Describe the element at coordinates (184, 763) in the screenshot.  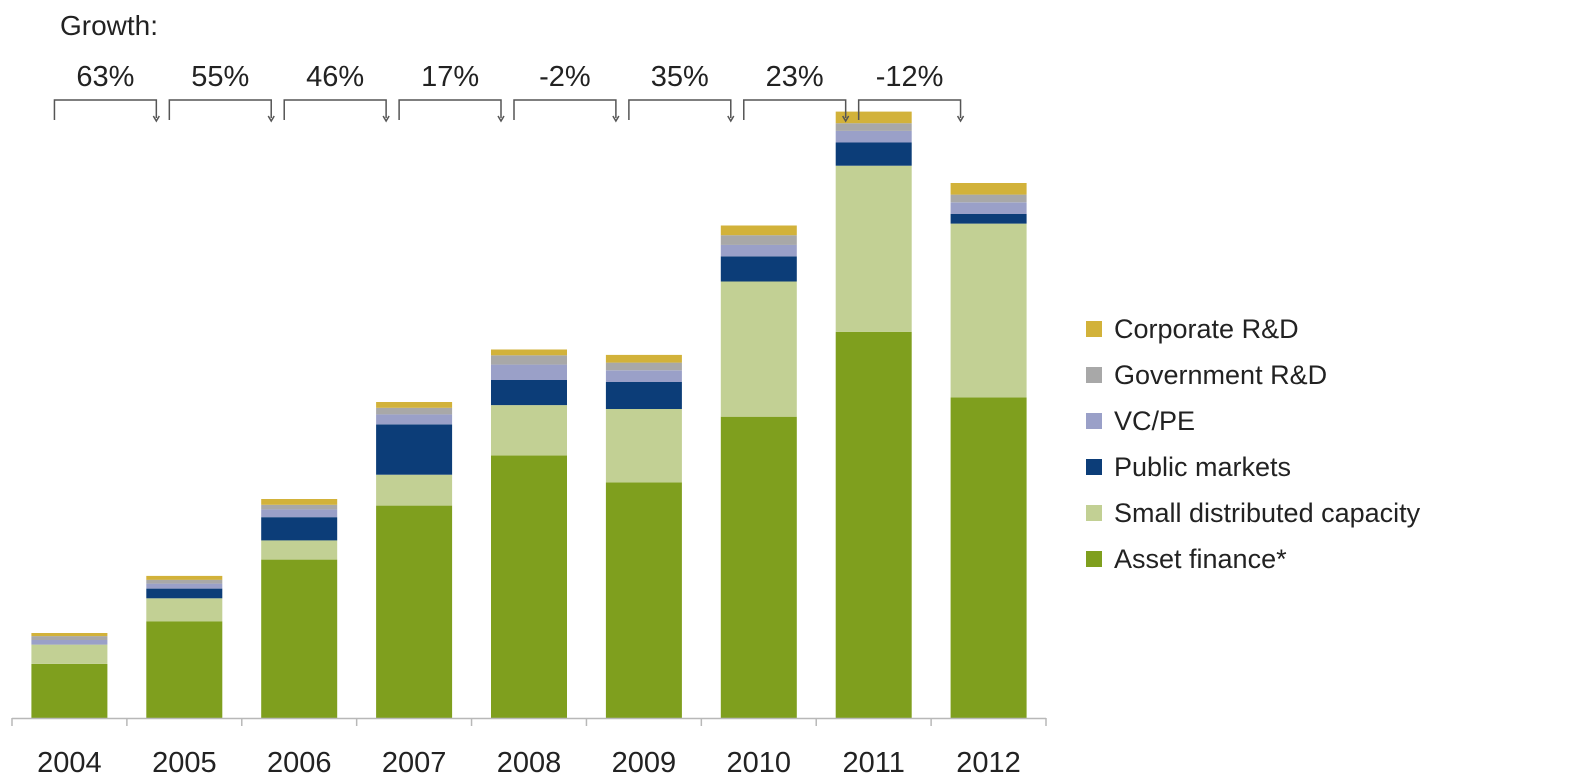
I see `x-tick-label: 2005` at that location.